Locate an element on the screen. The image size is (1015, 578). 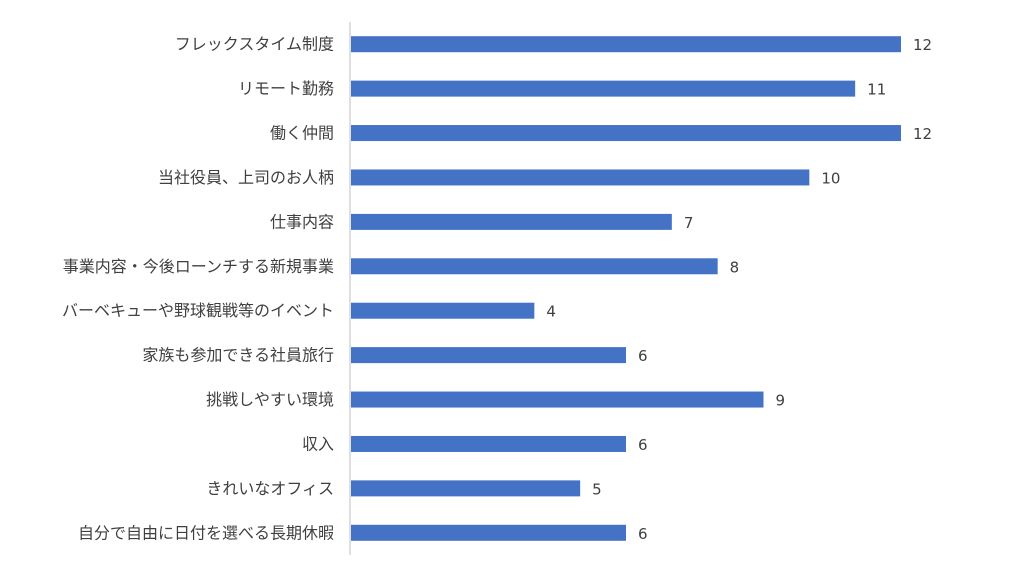
category-label: 仕事内容 is located at coordinates (302, 221).